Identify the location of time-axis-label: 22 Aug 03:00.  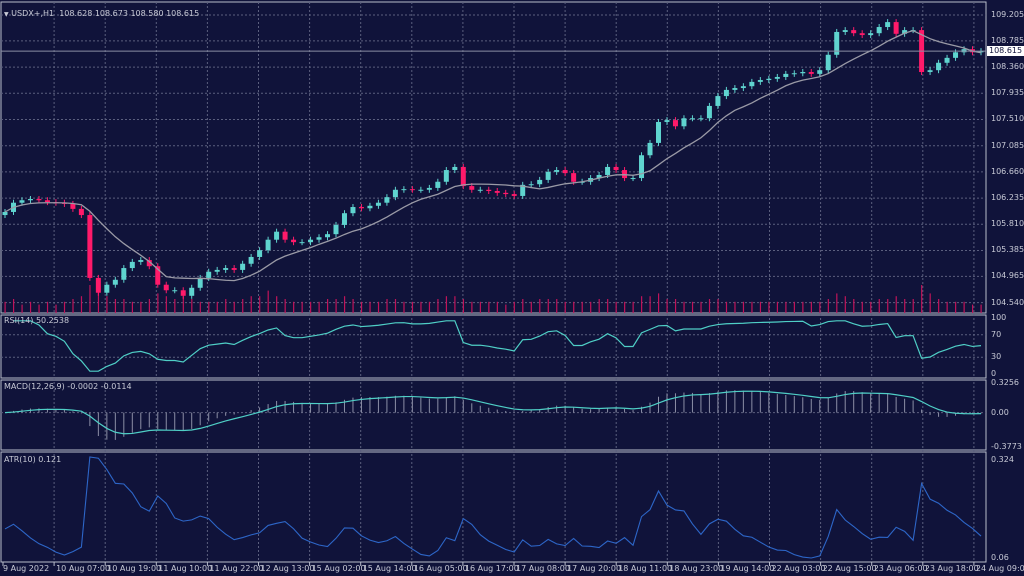
(798, 568).